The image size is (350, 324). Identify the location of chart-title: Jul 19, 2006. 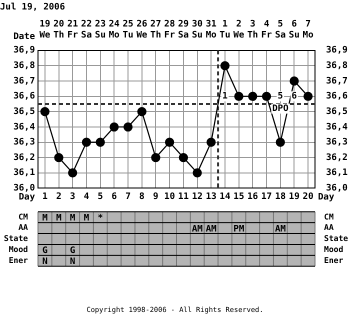
(33, 7).